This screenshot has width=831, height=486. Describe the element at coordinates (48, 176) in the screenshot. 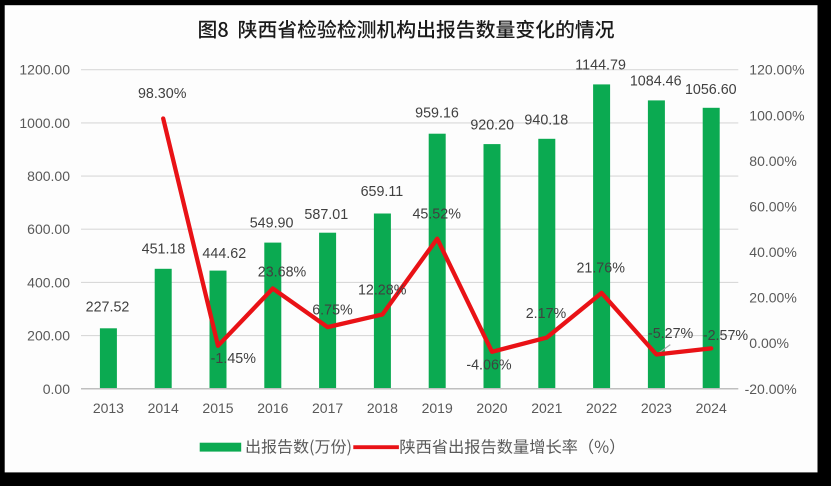

I see `svg-text: 800.00` at that location.